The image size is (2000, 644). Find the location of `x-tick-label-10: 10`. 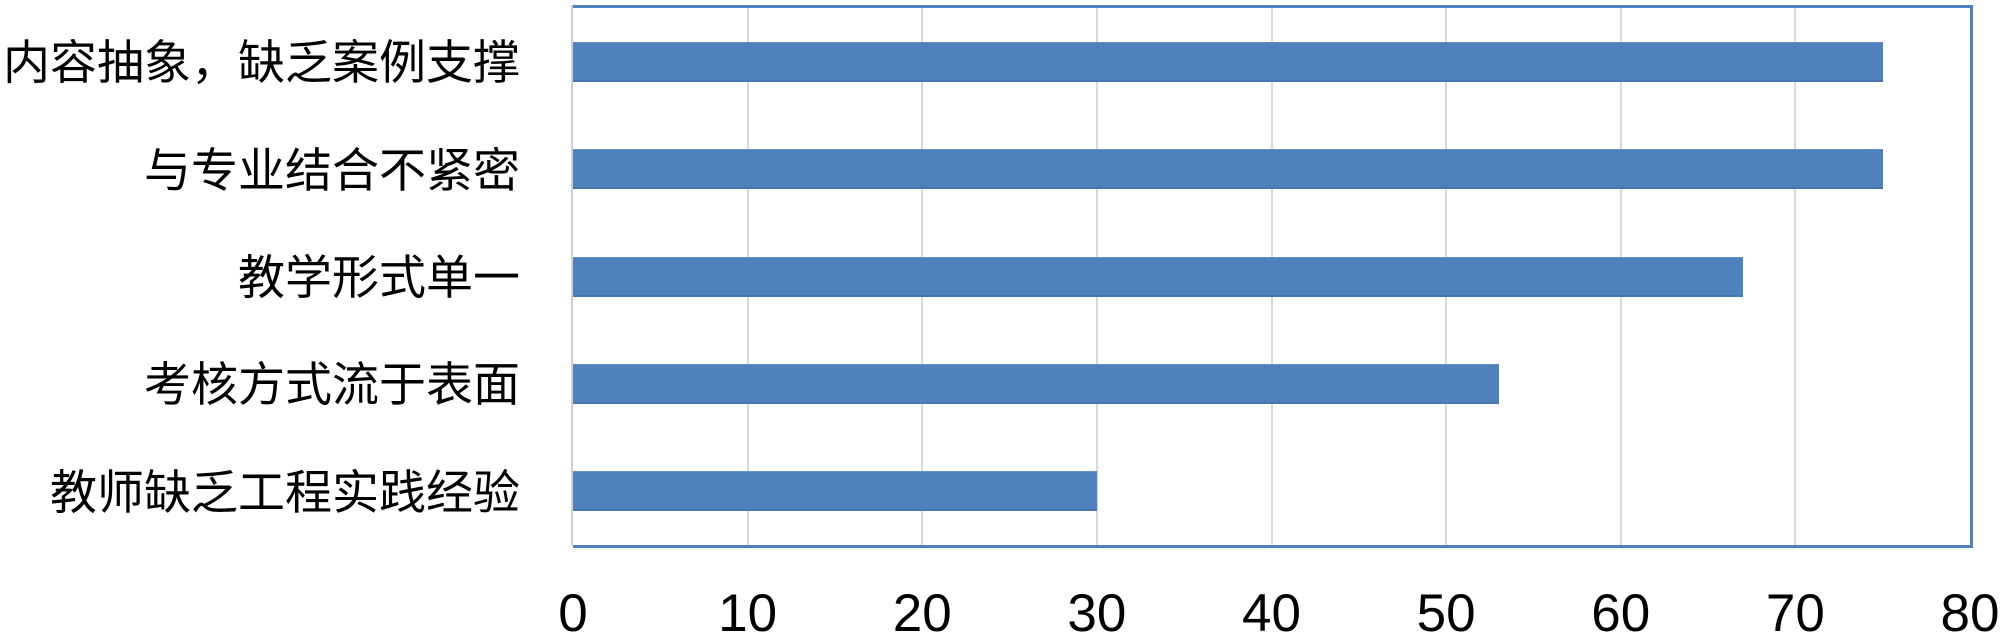

x-tick-label-10: 10 is located at coordinates (748, 613).